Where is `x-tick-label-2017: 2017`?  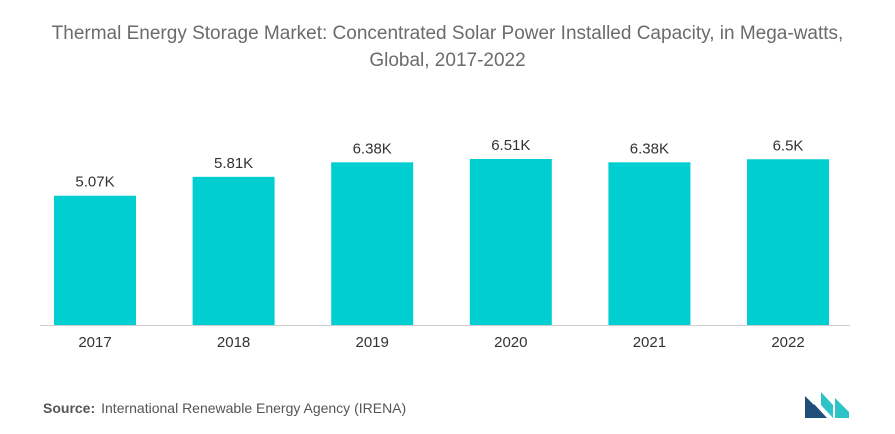
x-tick-label-2017: 2017 is located at coordinates (94, 342).